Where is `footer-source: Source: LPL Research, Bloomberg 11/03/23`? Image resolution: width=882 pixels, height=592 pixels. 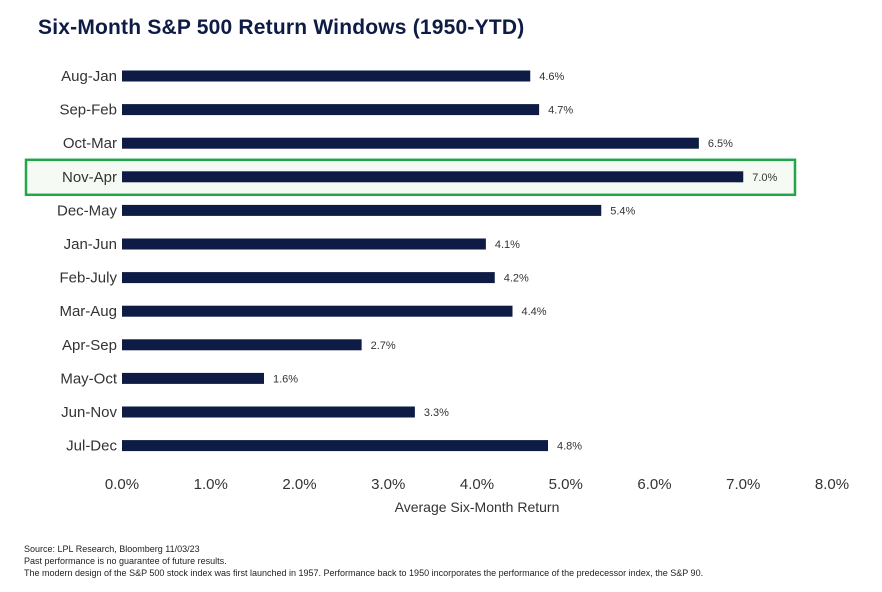 footer-source: Source: LPL Research, Bloomberg 11/03/23 is located at coordinates (112, 549).